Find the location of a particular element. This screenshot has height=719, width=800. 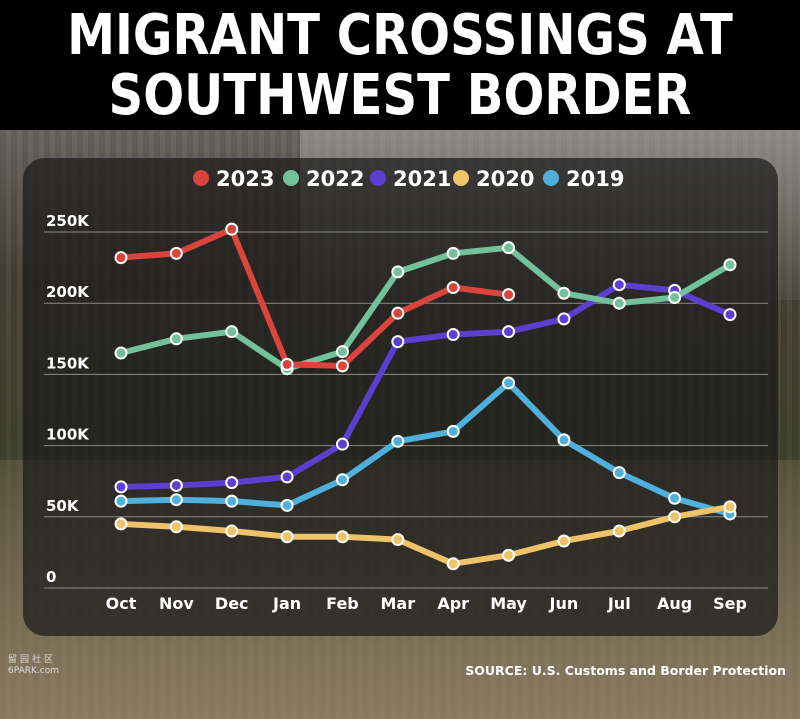

legend-label: 2022 is located at coordinates (335, 179).